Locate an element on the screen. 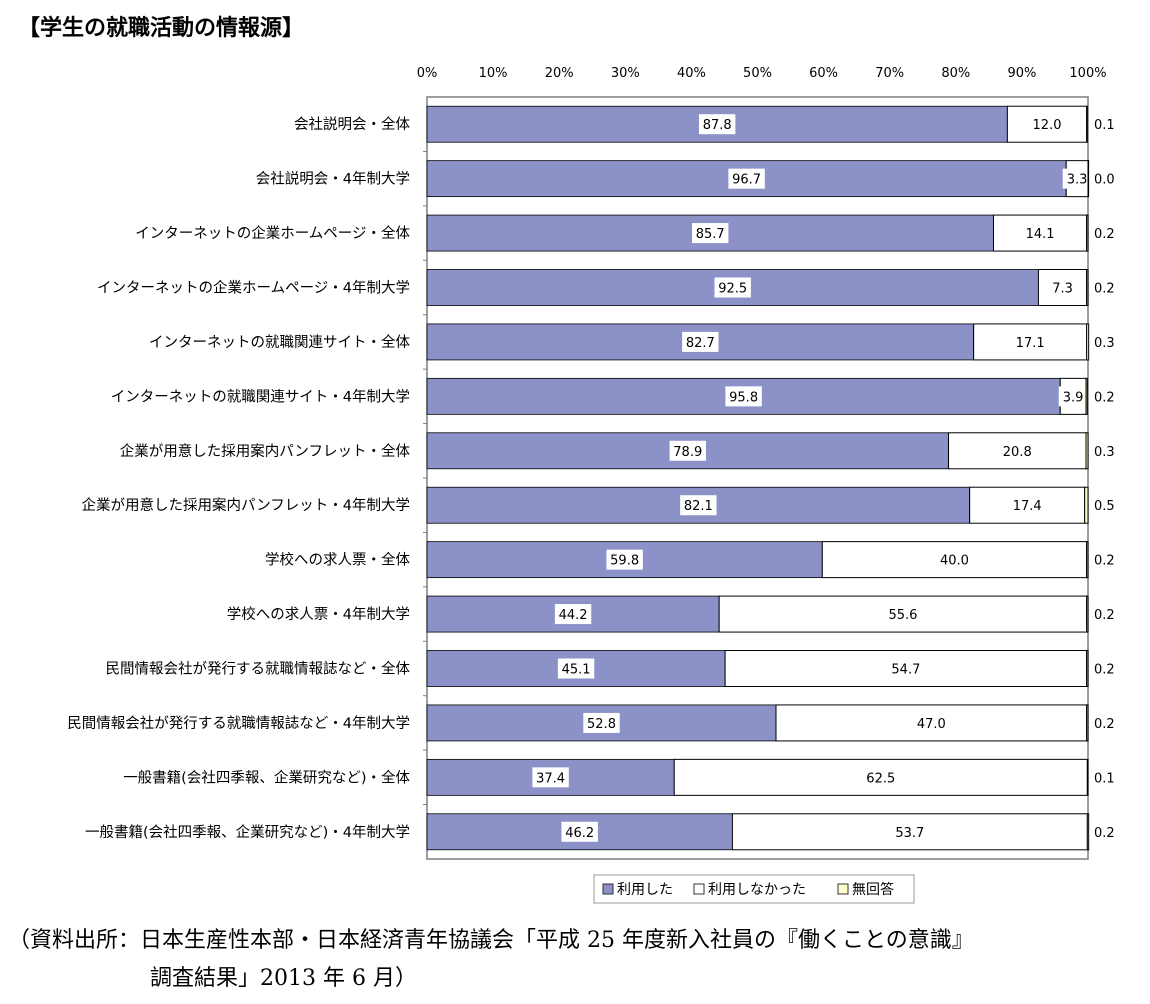 This screenshot has width=1150, height=1004. data-label-not-used: 20.8 is located at coordinates (1017, 452).